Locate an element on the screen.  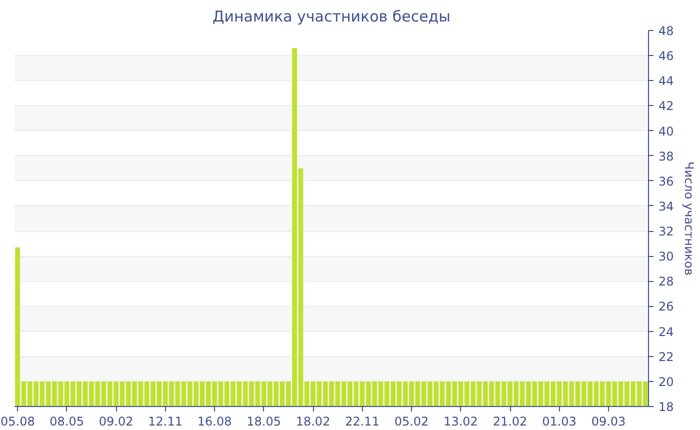
y-tick-label: 30 is located at coordinates (666, 257).